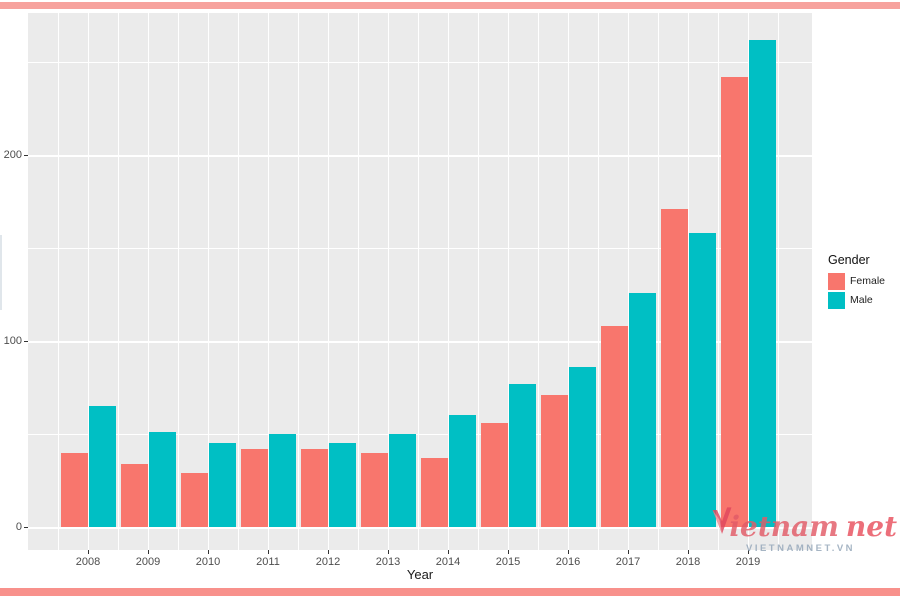 This screenshot has height=600, width=900. Describe the element at coordinates (12, 341) in the screenshot. I see `y-tick-label: 100` at that location.